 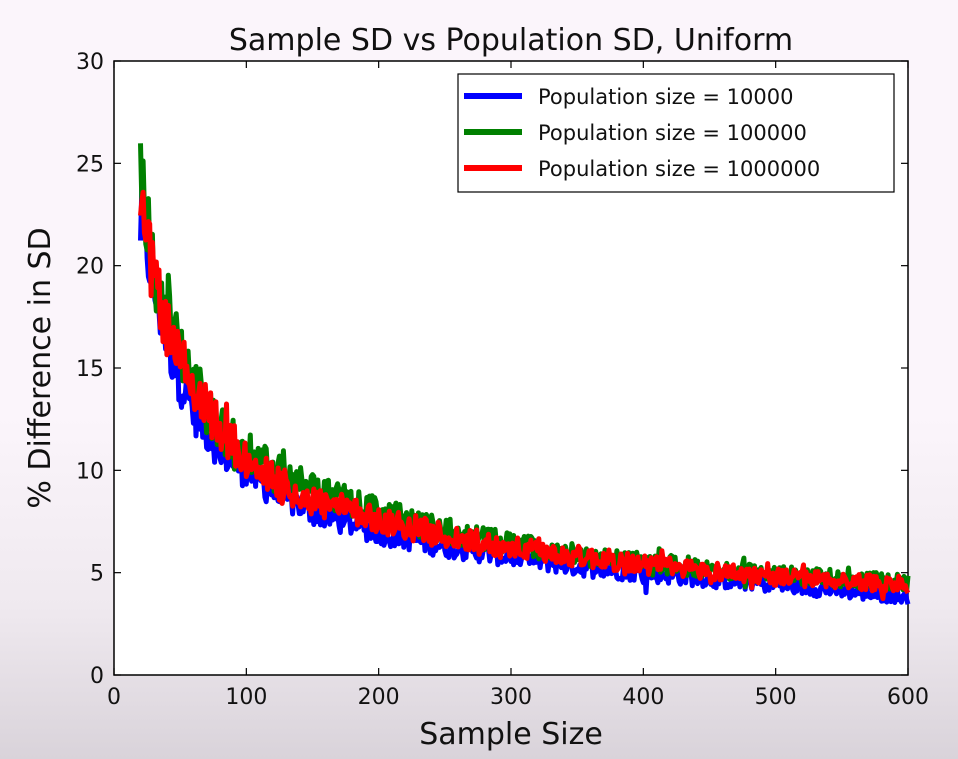 I want to click on legend-label-100000: Population size = 100000, so click(x=672, y=133).